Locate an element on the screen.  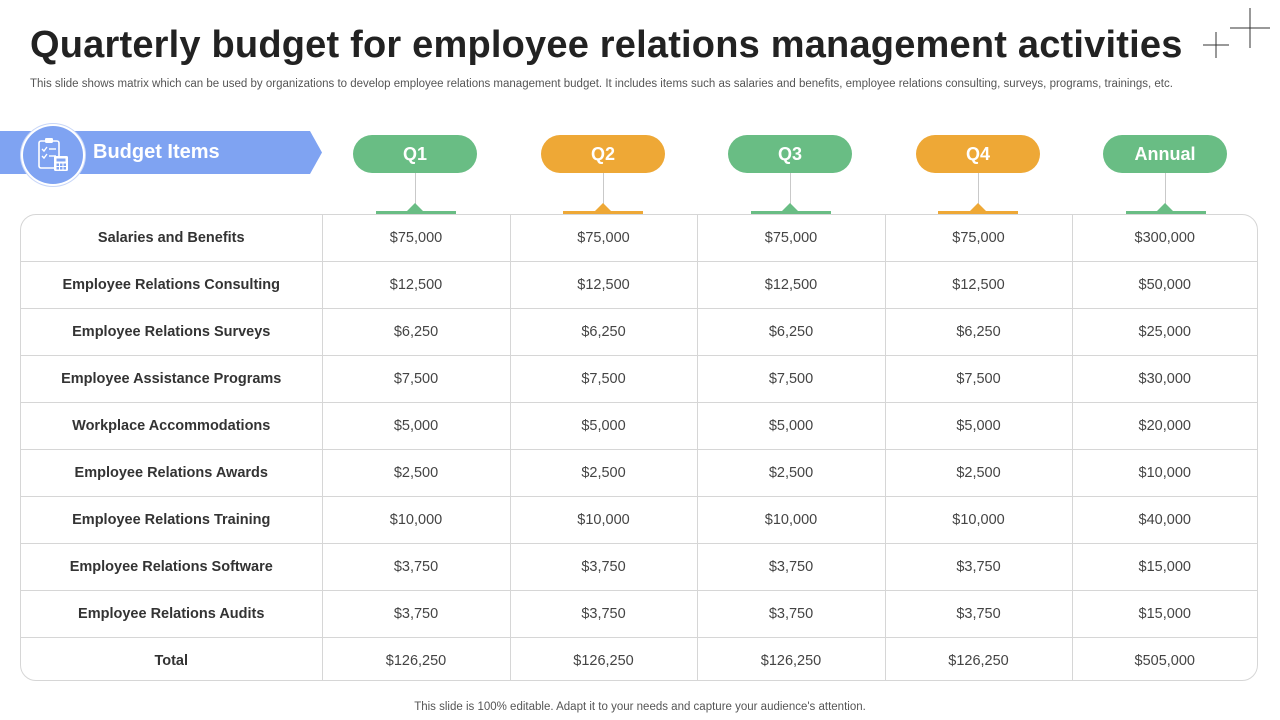
sparkle-decoration-icon is located at coordinates (1236, 33).